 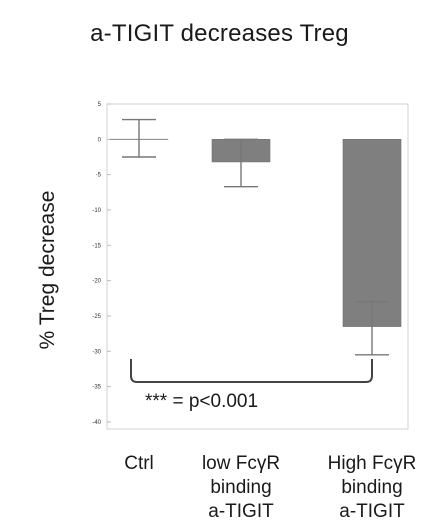 What do you see at coordinates (202, 401) in the screenshot?
I see `significance-annotation: *** = p<0.001` at bounding box center [202, 401].